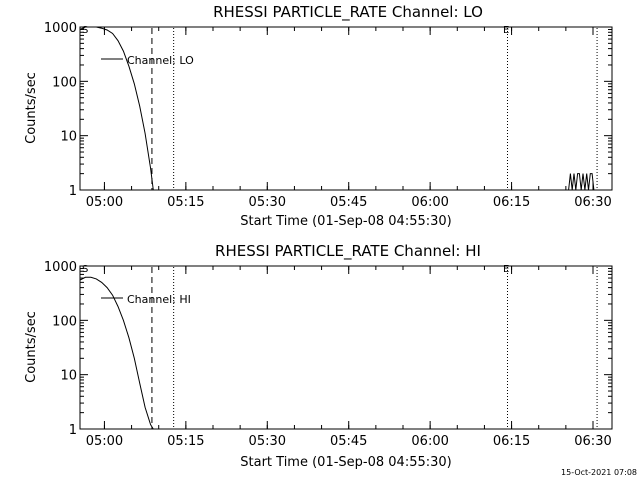 This screenshot has height=480, width=640. Describe the element at coordinates (429, 441) in the screenshot. I see `x-tick-label-hi: 06:00` at that location.